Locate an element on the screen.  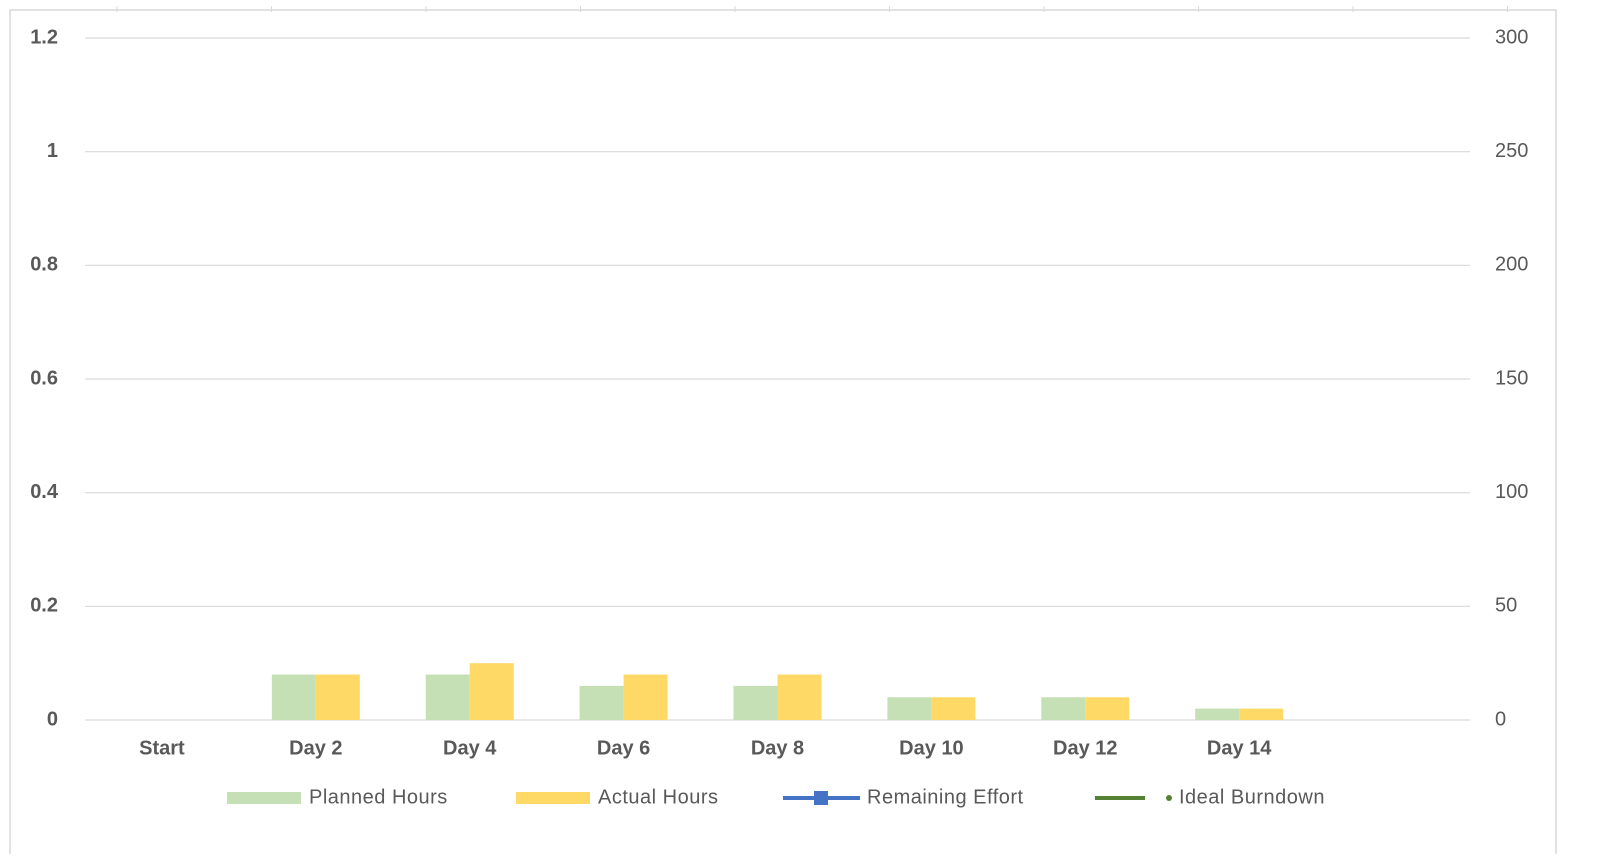
x-tick-label: Day 10 is located at coordinates (931, 748).